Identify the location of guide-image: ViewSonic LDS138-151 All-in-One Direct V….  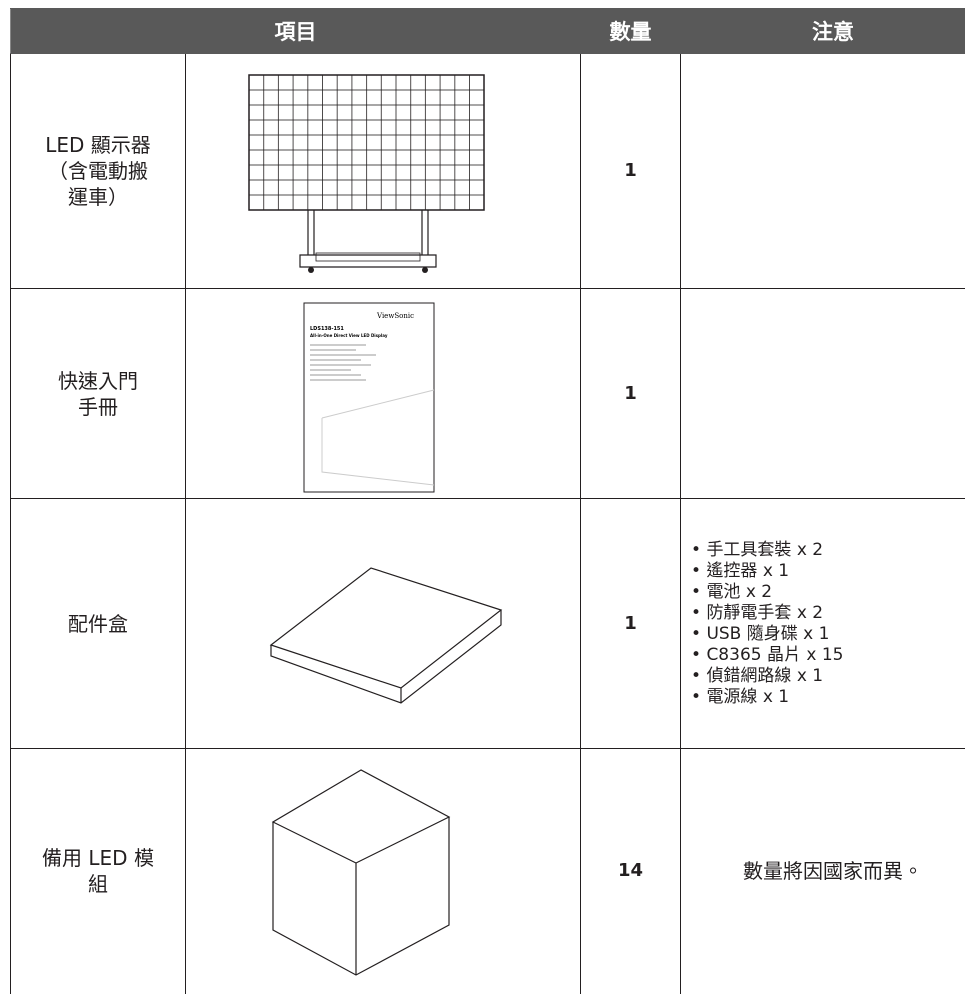
(383, 394).